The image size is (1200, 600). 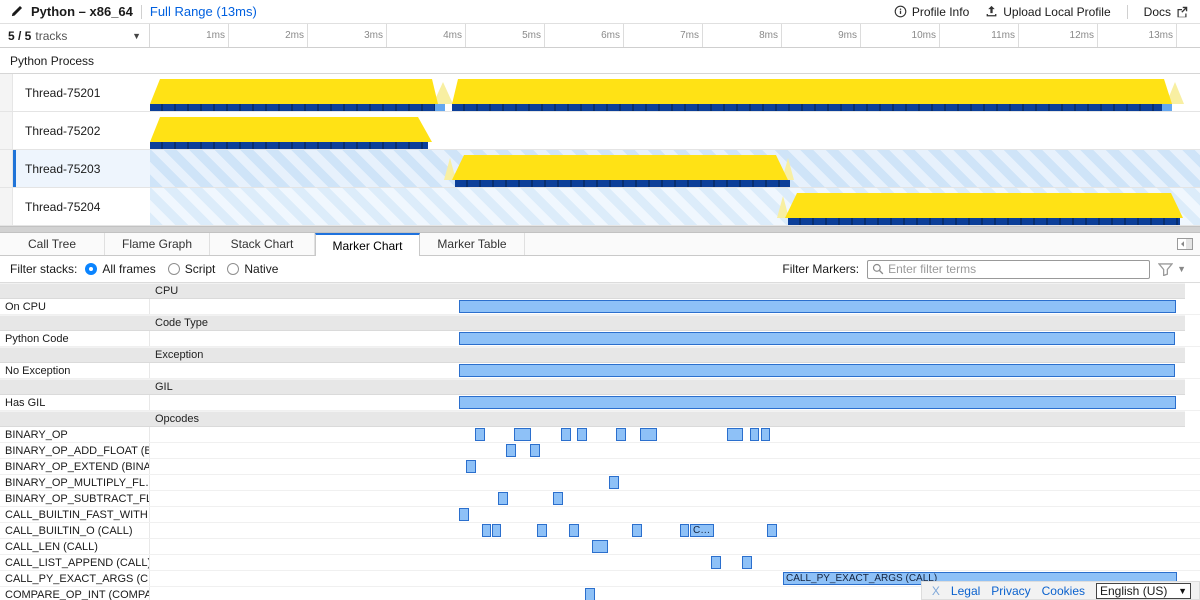 I want to click on tab-flame-graph: Flame Graph, so click(x=157, y=244).